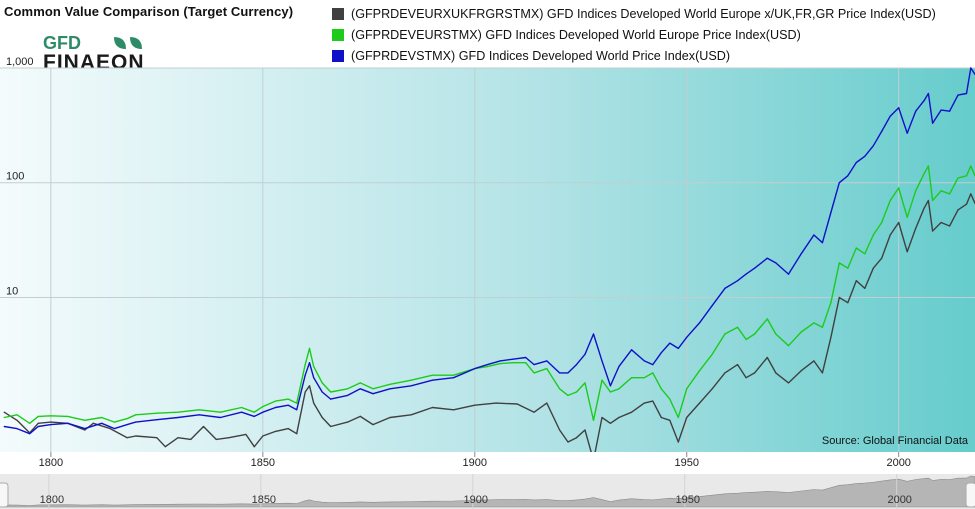 The width and height of the screenshot is (975, 509). Describe the element at coordinates (136, 43) in the screenshot. I see `logo-leaf-right` at that location.